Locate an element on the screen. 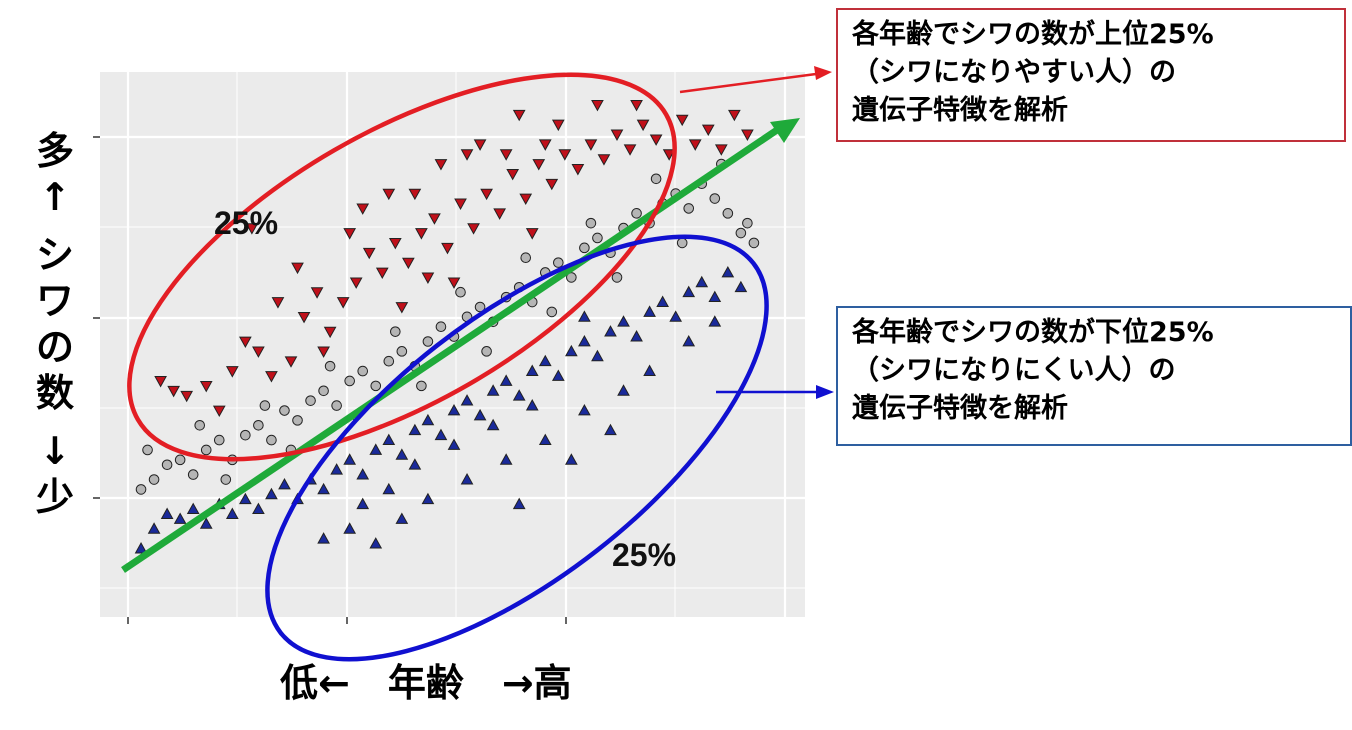 This screenshot has width=1352, height=730. y-label-char: ↓ is located at coordinates (55, 451).